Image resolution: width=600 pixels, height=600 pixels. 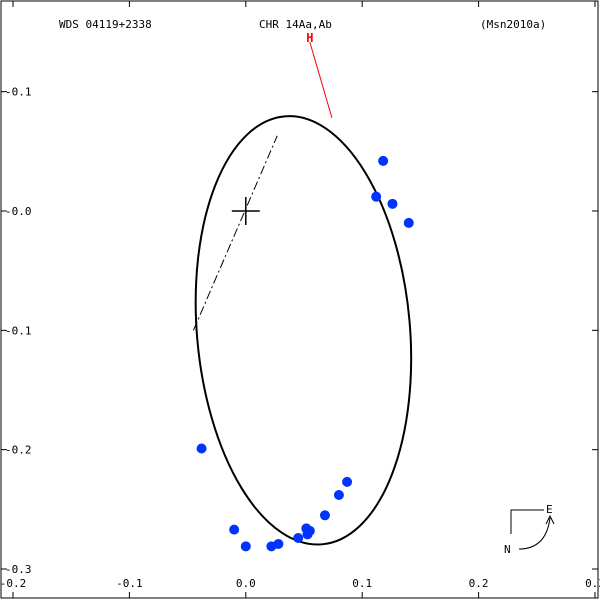 I want to click on compass-indicator: N E, so click(x=529, y=529).